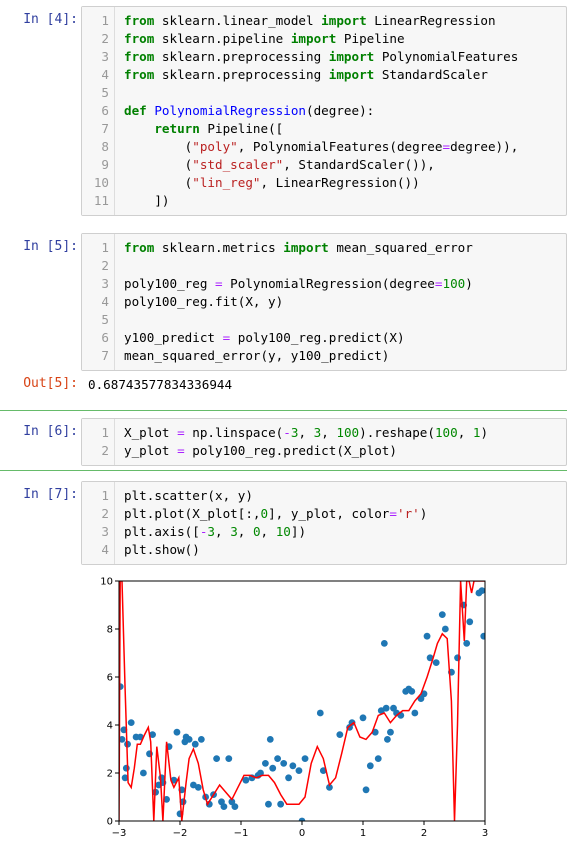 This screenshot has width=567, height=850. I want to click on code-token: X_plot, so click(151, 432).